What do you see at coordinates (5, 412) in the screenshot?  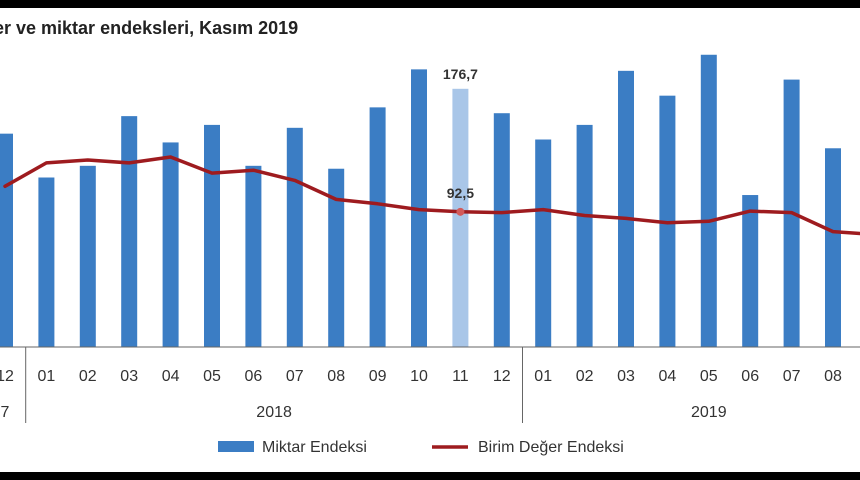 I see `year-label-0: 7` at bounding box center [5, 412].